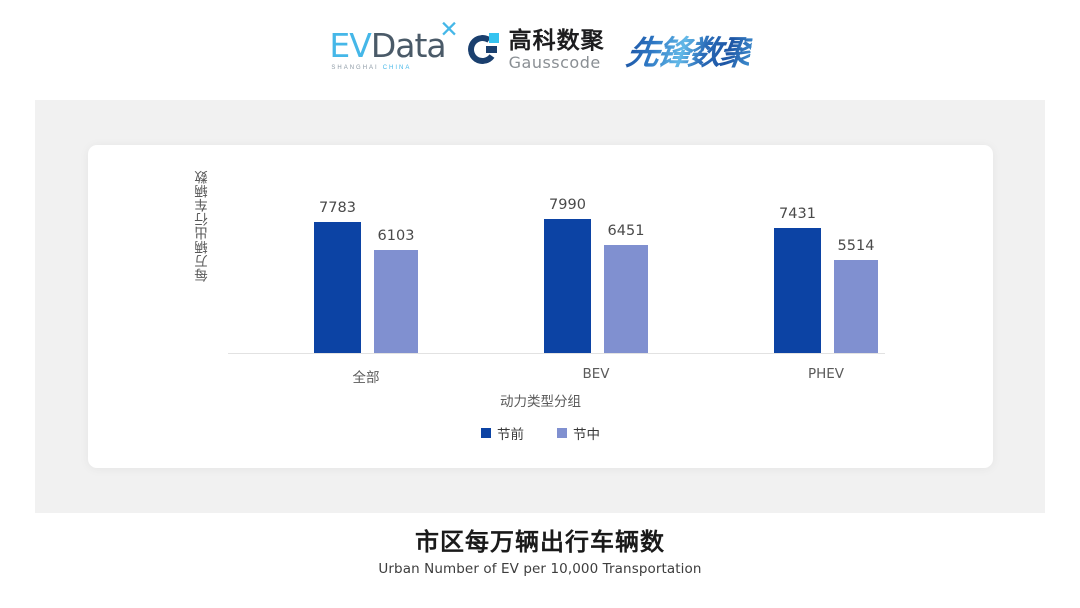  Describe the element at coordinates (203, 226) in the screenshot. I see `y-axis-label: 每万辆出行车辆数` at that location.